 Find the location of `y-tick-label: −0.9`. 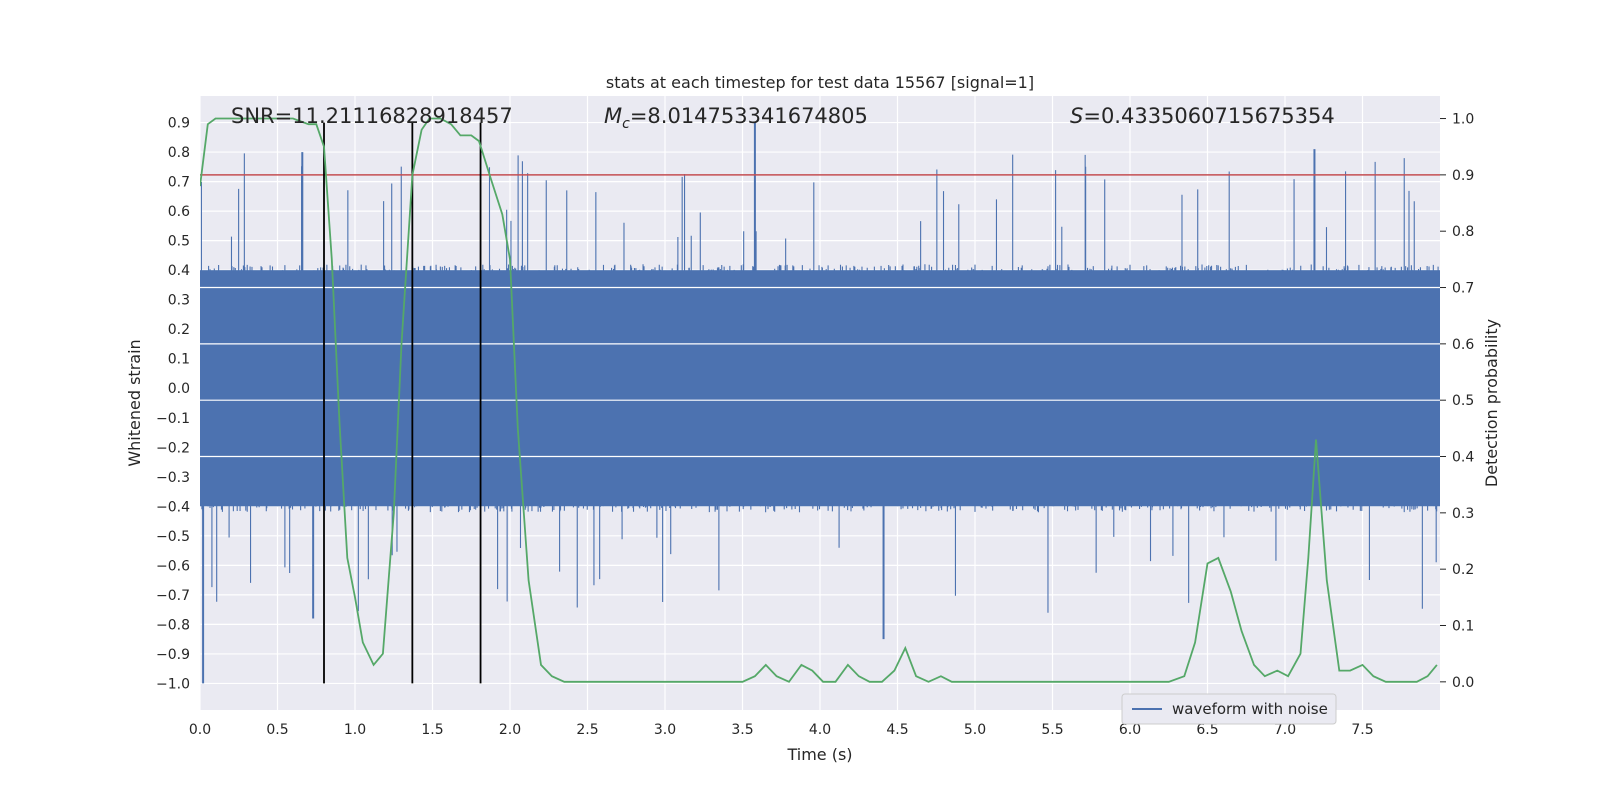

y-tick-label: −0.9 is located at coordinates (173, 655).